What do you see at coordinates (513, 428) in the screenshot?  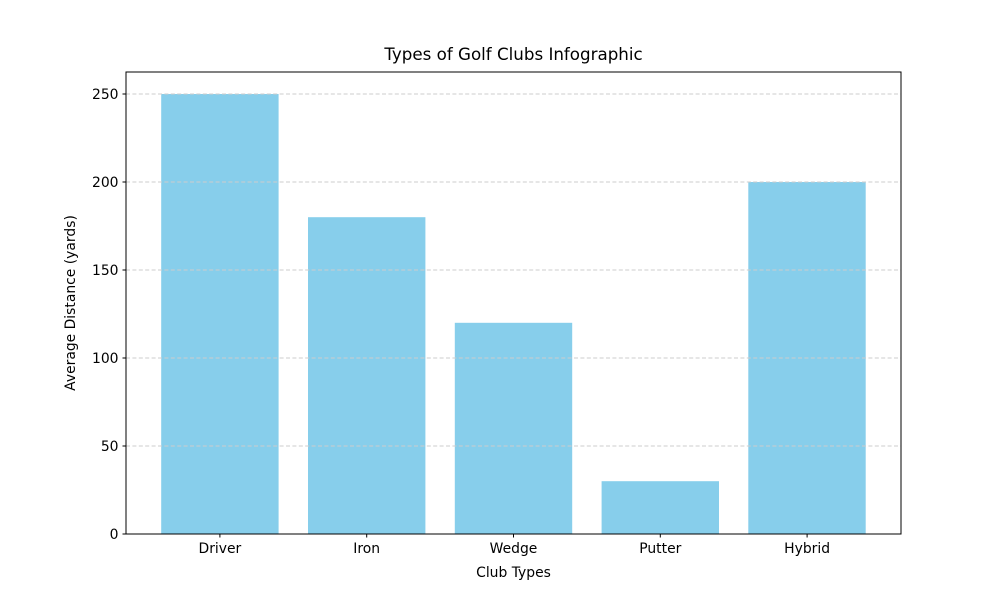 I see `bar-wedge` at bounding box center [513, 428].